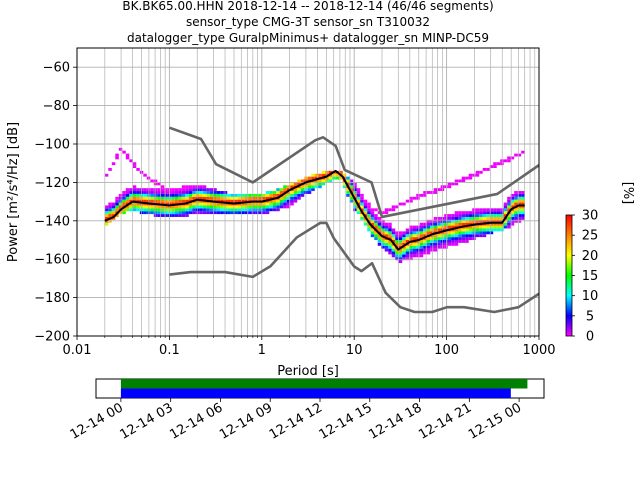 The image size is (640, 480). What do you see at coordinates (52, 337) in the screenshot?
I see `y-tick-label: −200` at bounding box center [52, 337].